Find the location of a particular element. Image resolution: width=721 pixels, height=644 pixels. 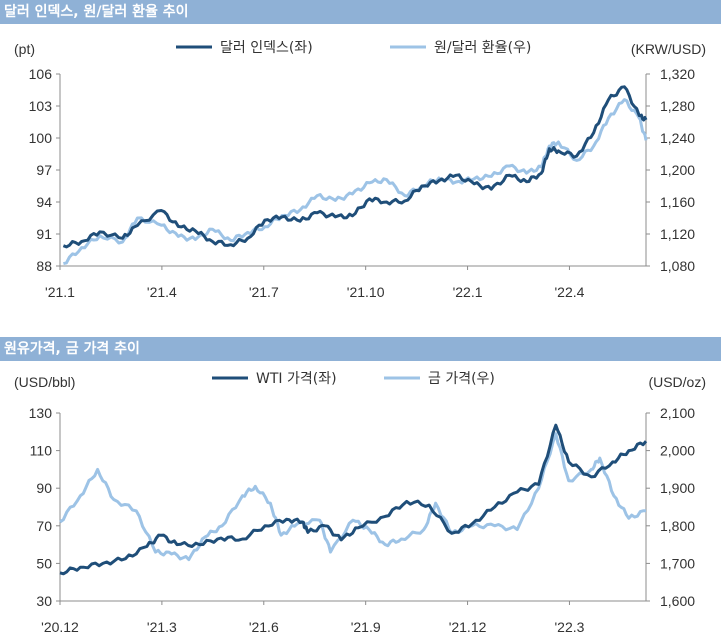

left-axis-unit: (pt) is located at coordinates (24, 49).